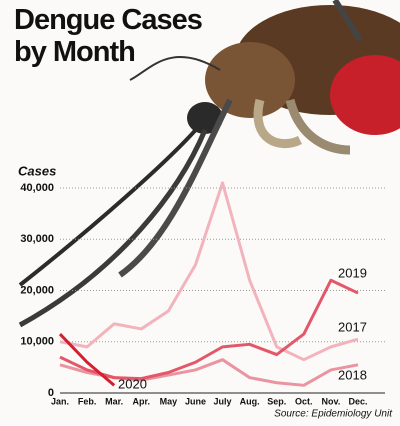 This screenshot has height=426, width=400. I want to click on series-label: 2018, so click(352, 374).